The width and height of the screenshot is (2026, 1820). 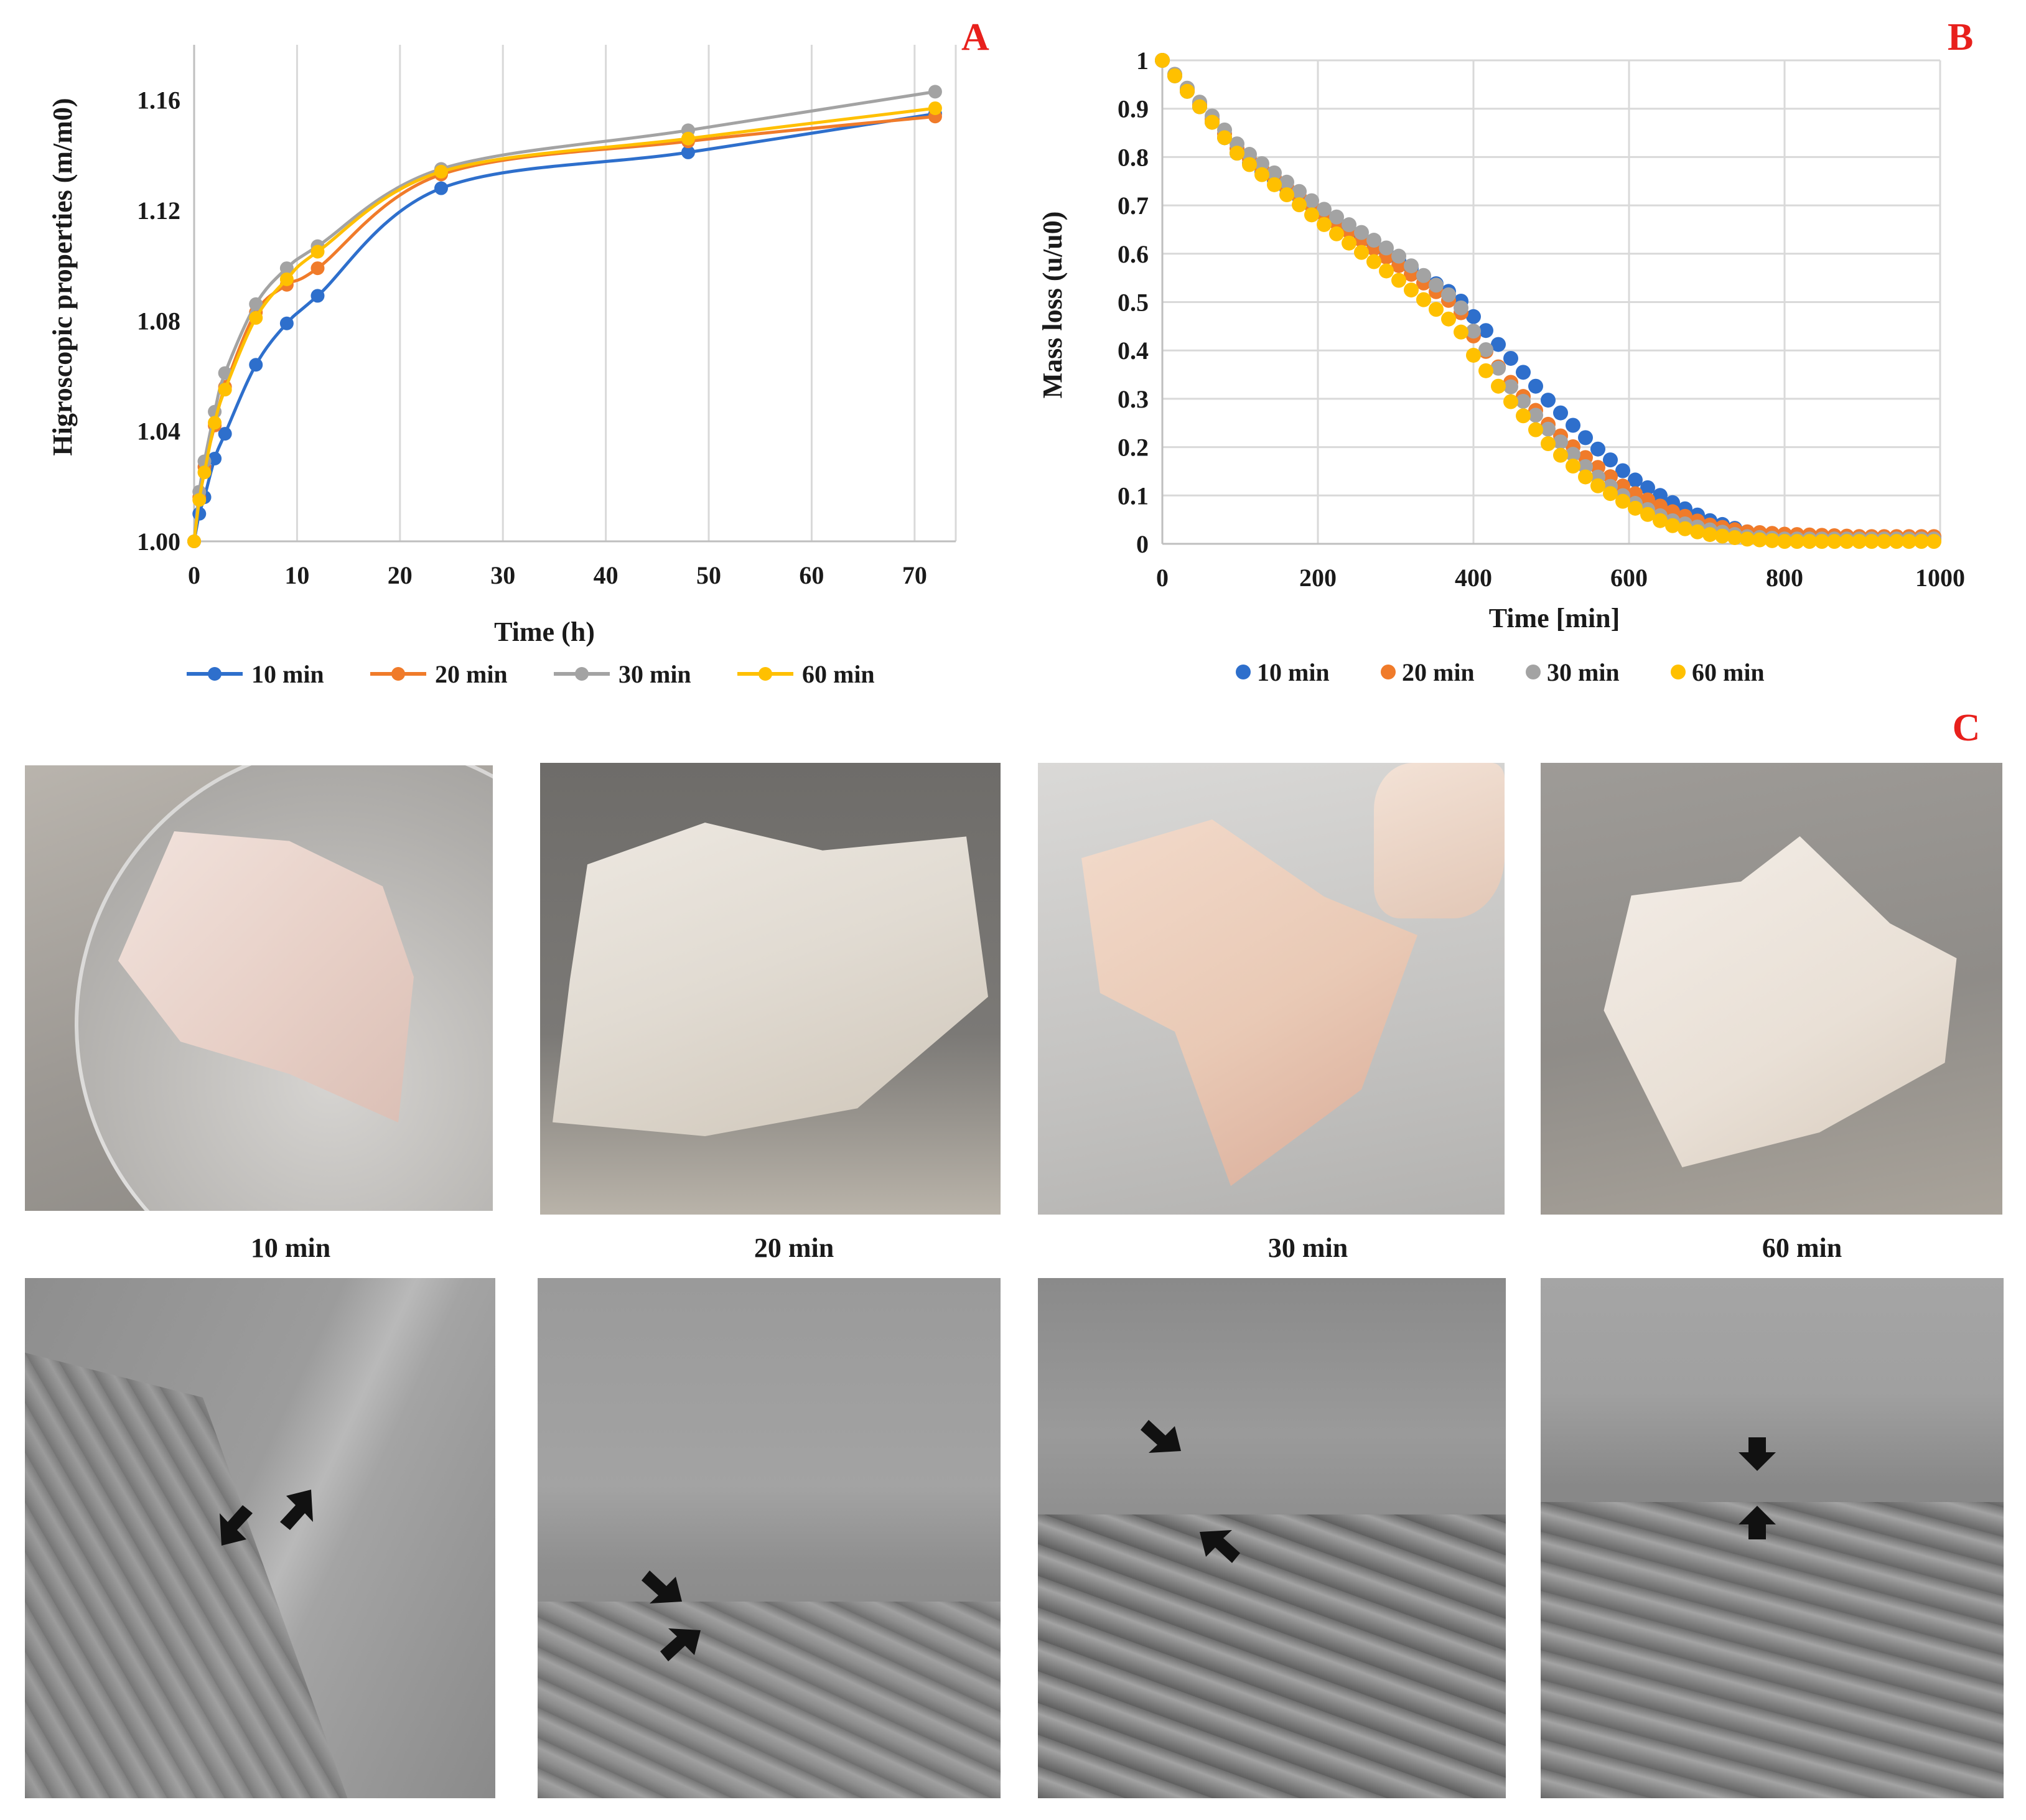 I want to click on y-tick-label: 0.9, so click(x=1133, y=109).